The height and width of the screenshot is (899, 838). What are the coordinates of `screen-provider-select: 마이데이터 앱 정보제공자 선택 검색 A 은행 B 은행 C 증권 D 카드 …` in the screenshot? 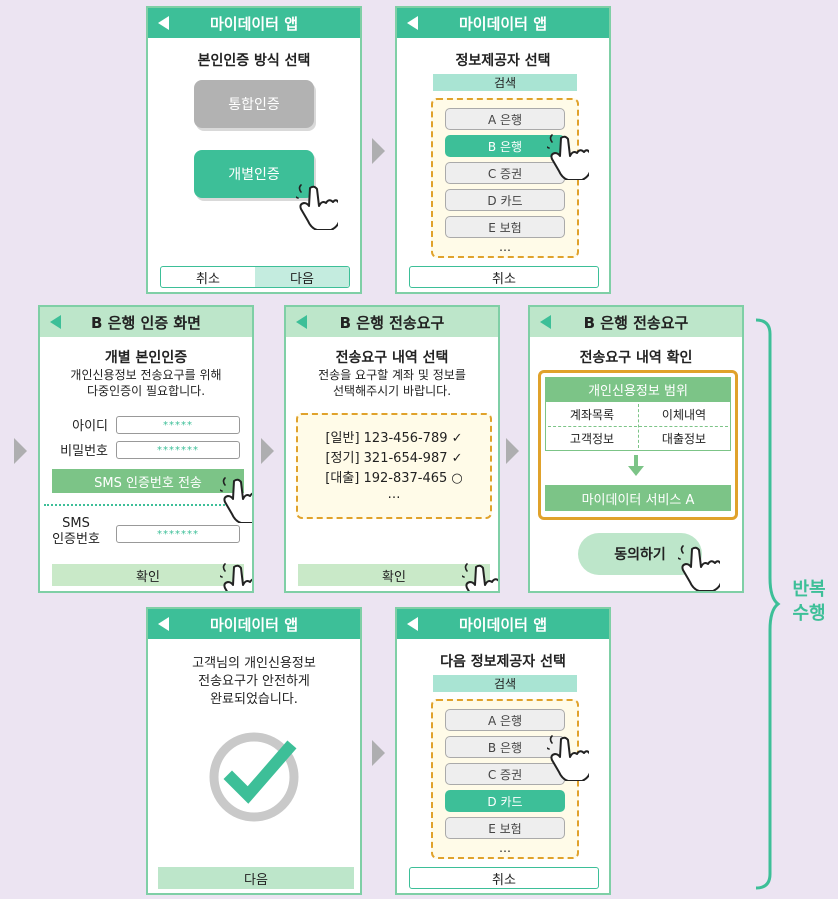 It's located at (503, 150).